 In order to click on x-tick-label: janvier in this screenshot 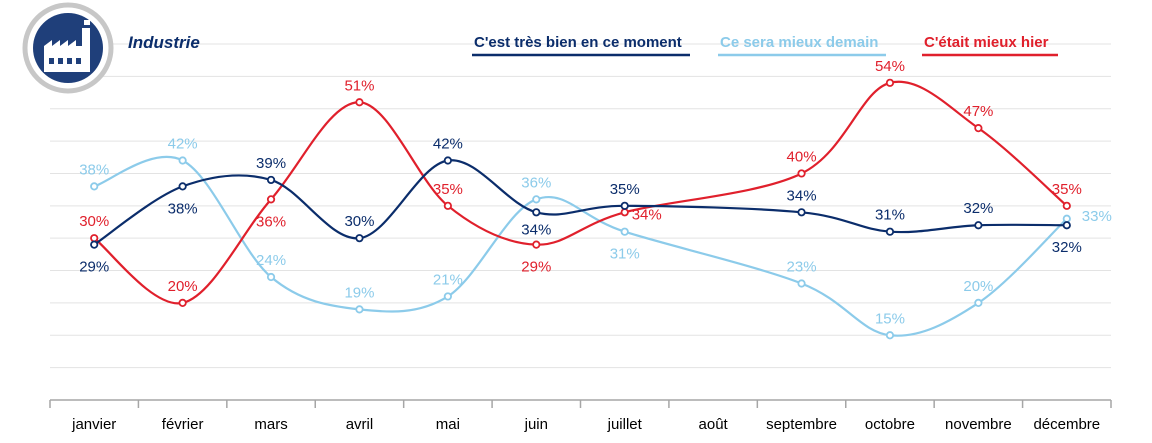, I will do `click(93, 424)`.